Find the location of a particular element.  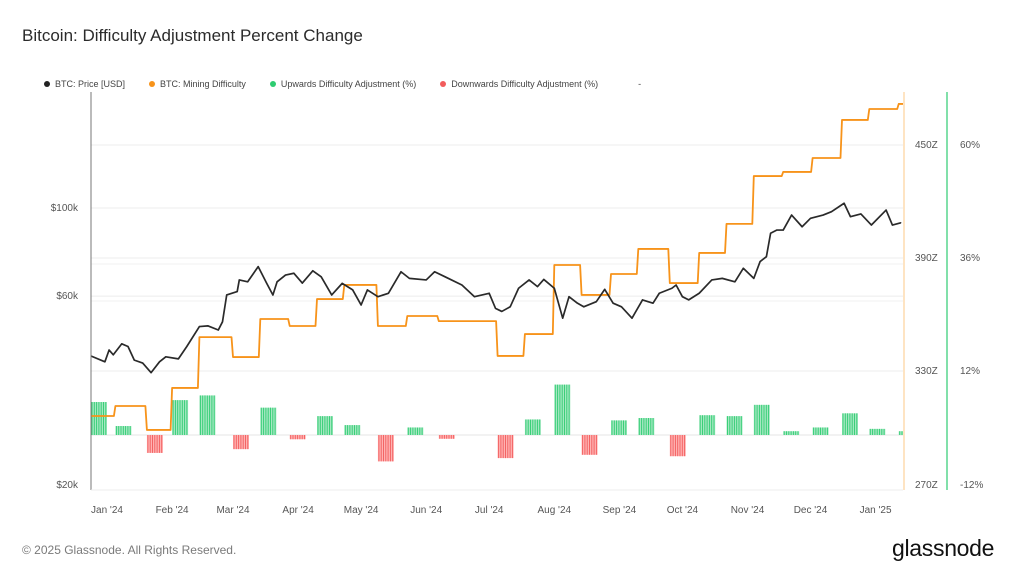

x-tick-label: Jan '24 is located at coordinates (107, 510).